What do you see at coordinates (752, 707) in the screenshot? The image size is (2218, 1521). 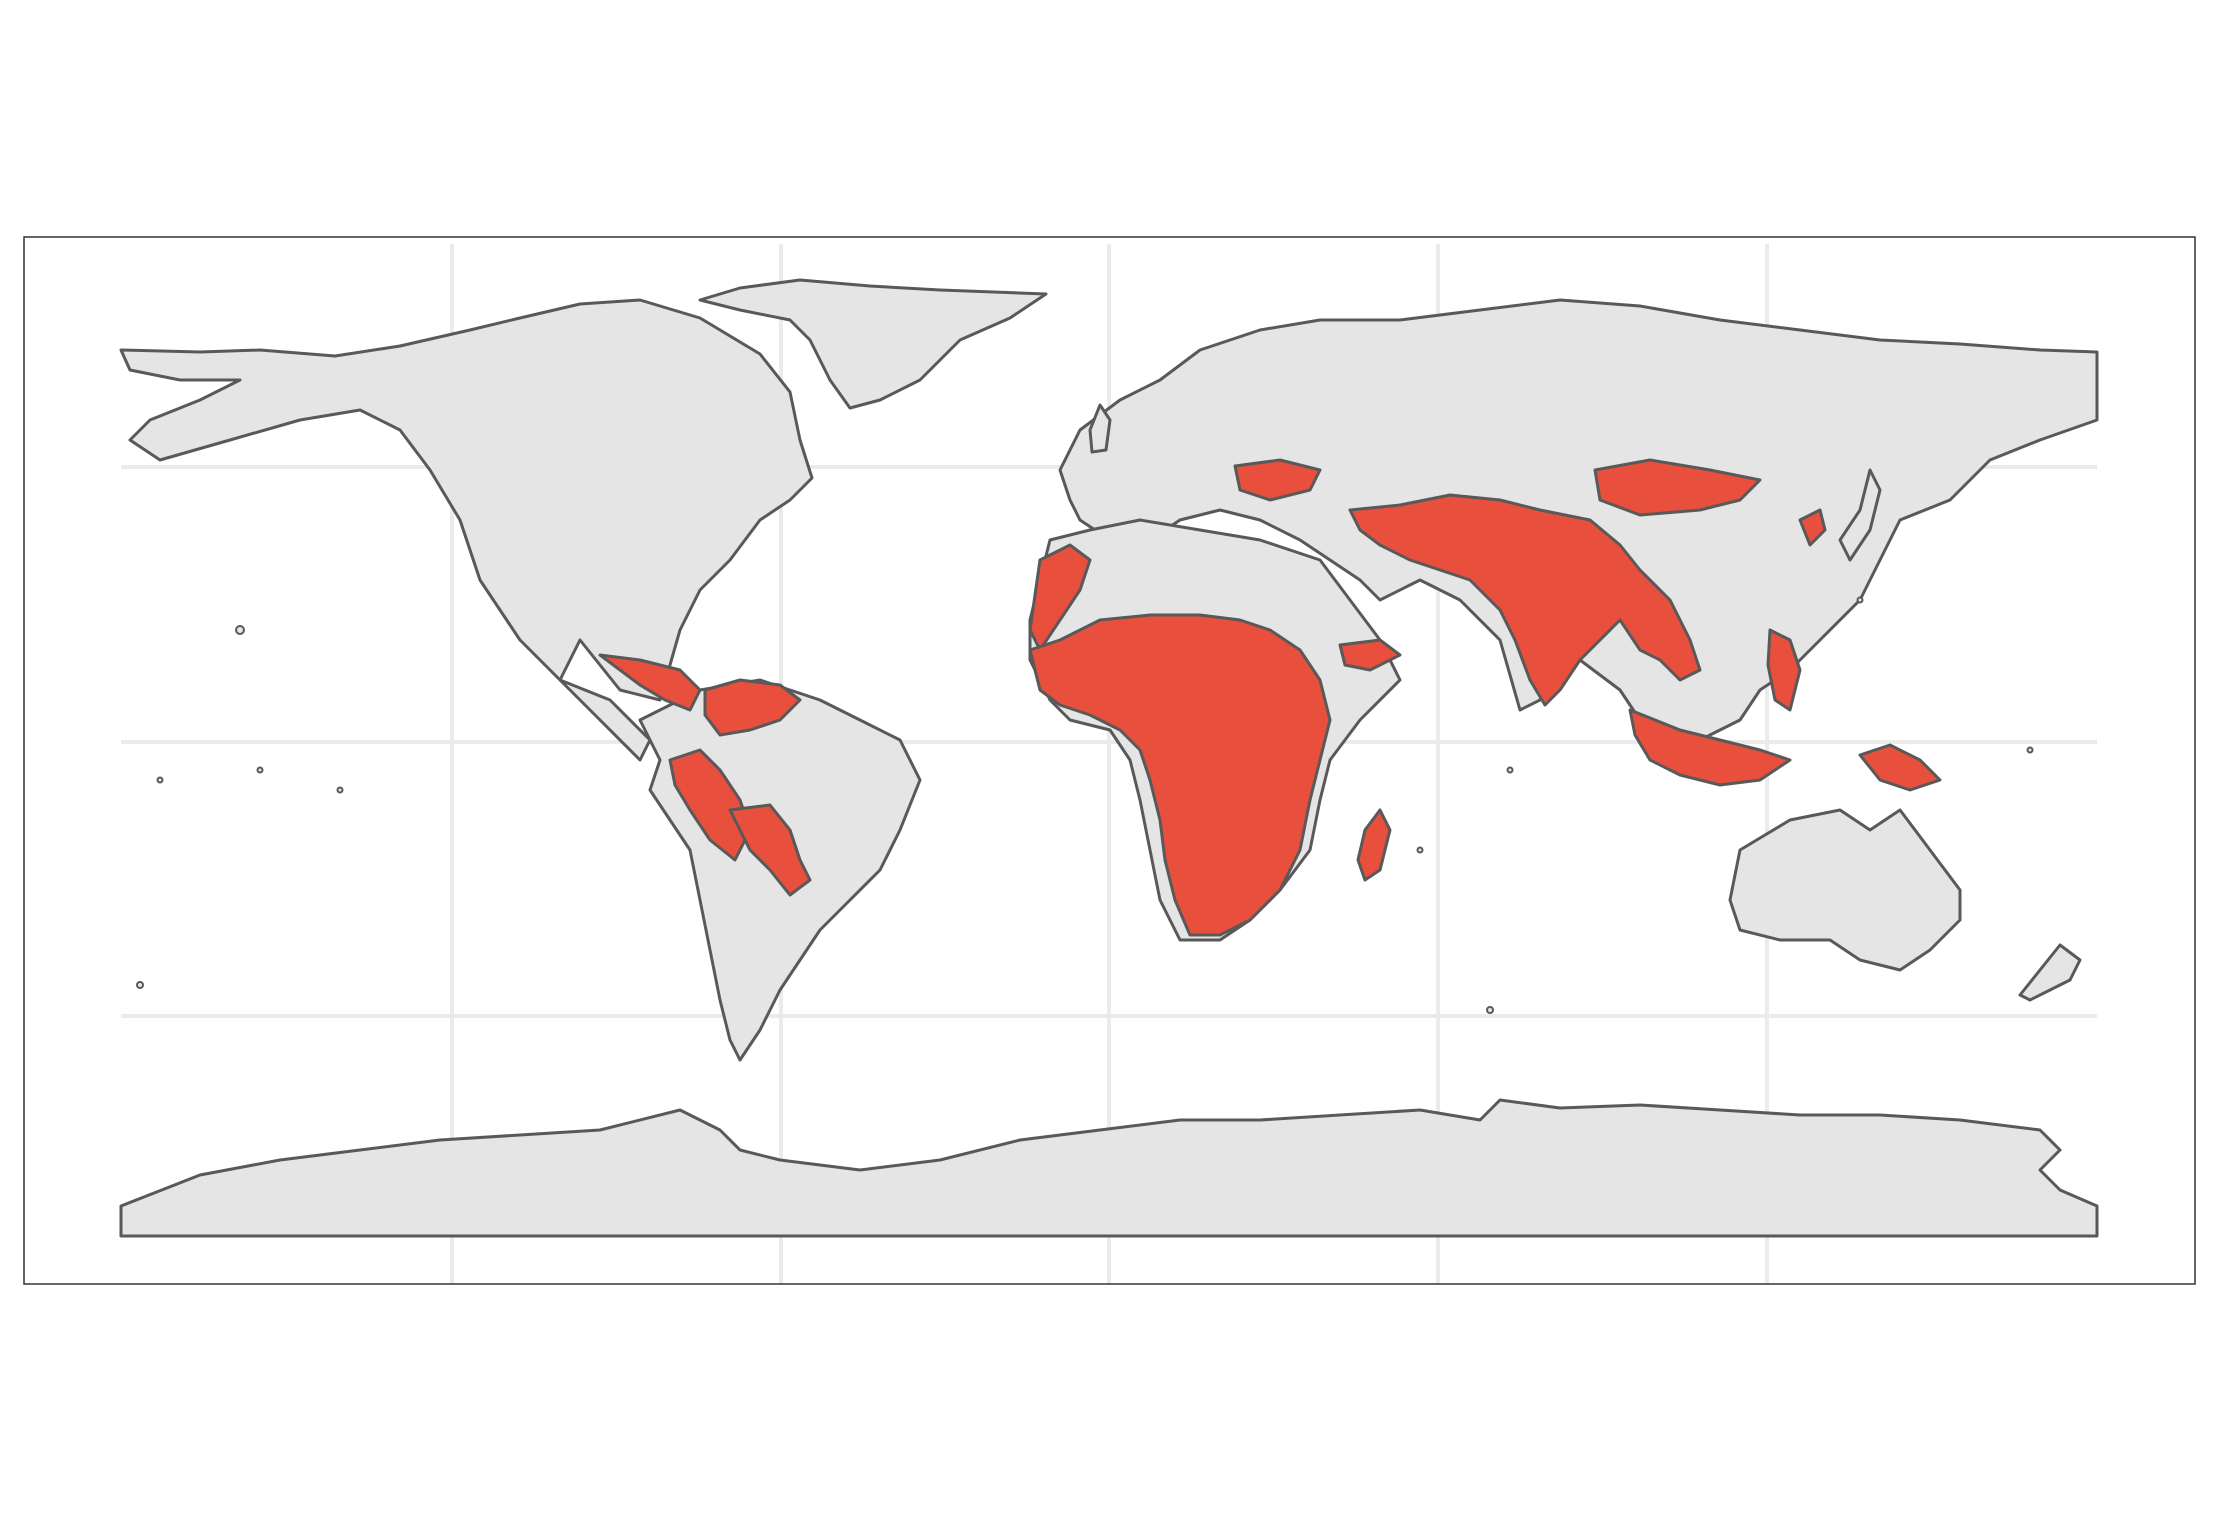 I see `region-venezuela-colombia` at bounding box center [752, 707].